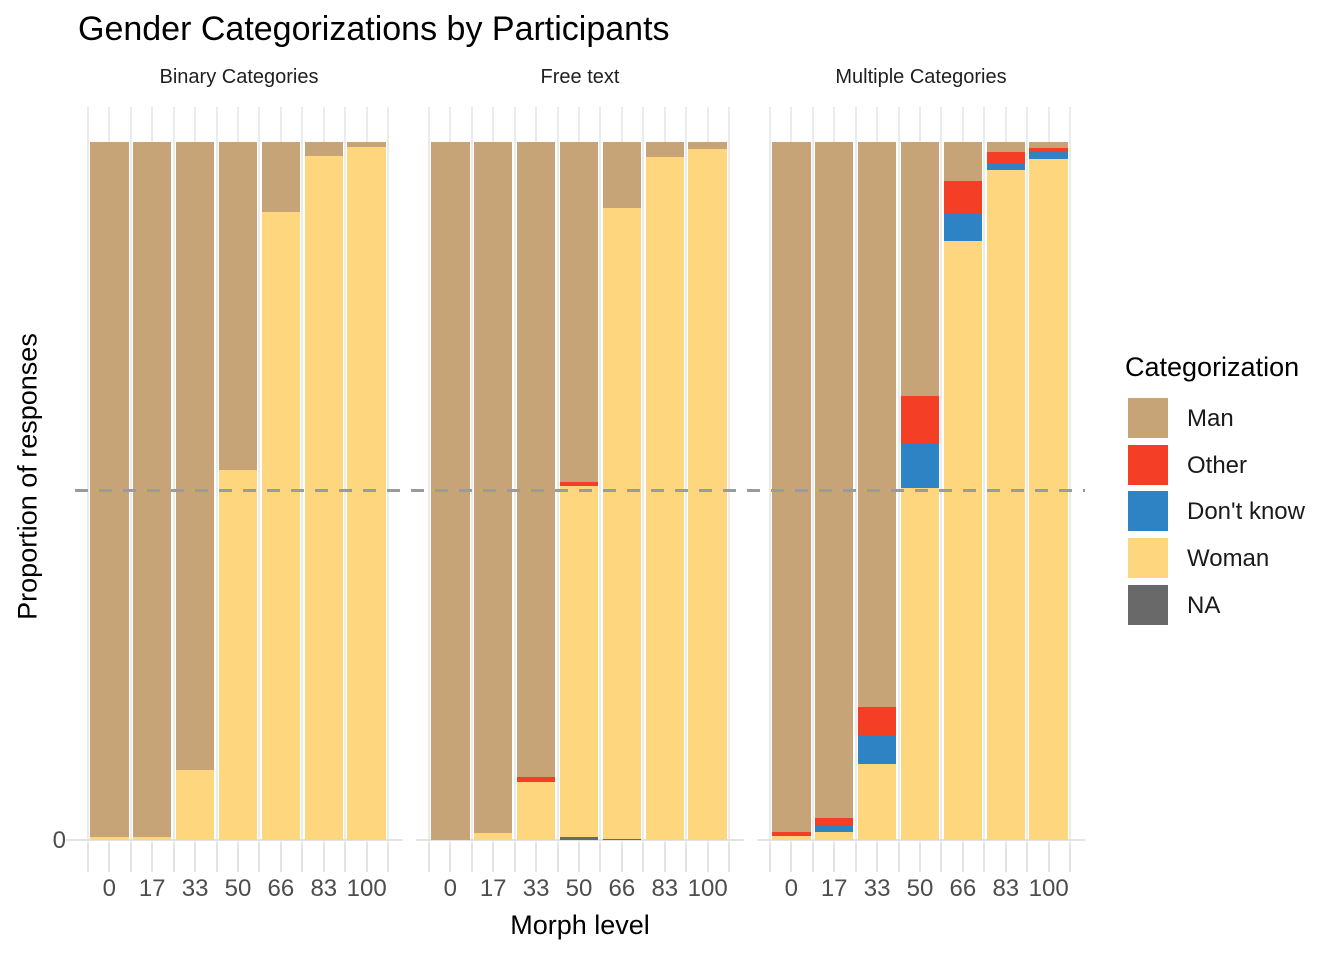 Image resolution: width=1344 pixels, height=960 pixels. I want to click on x-tick-label: 66, so click(281, 888).